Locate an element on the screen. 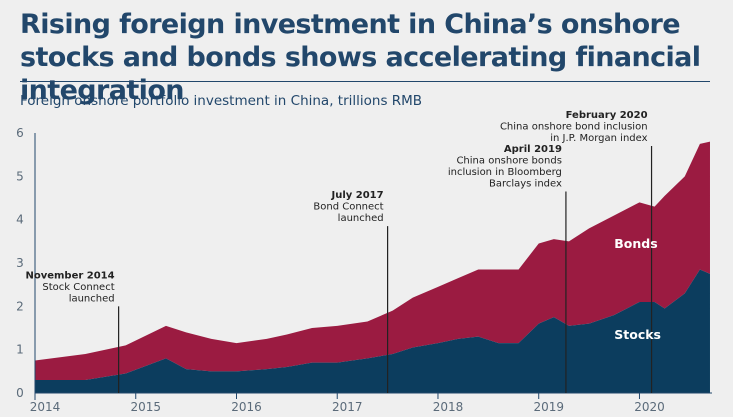 This screenshot has width=733, height=417. x-tick-label: 2014 is located at coordinates (45, 407).